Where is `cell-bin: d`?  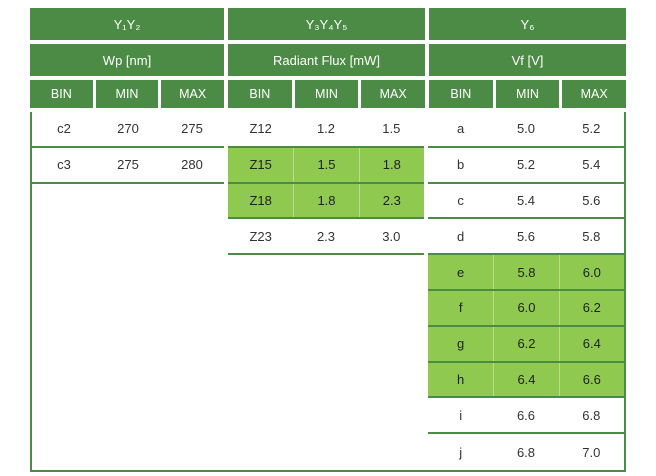 cell-bin: d is located at coordinates (461, 236).